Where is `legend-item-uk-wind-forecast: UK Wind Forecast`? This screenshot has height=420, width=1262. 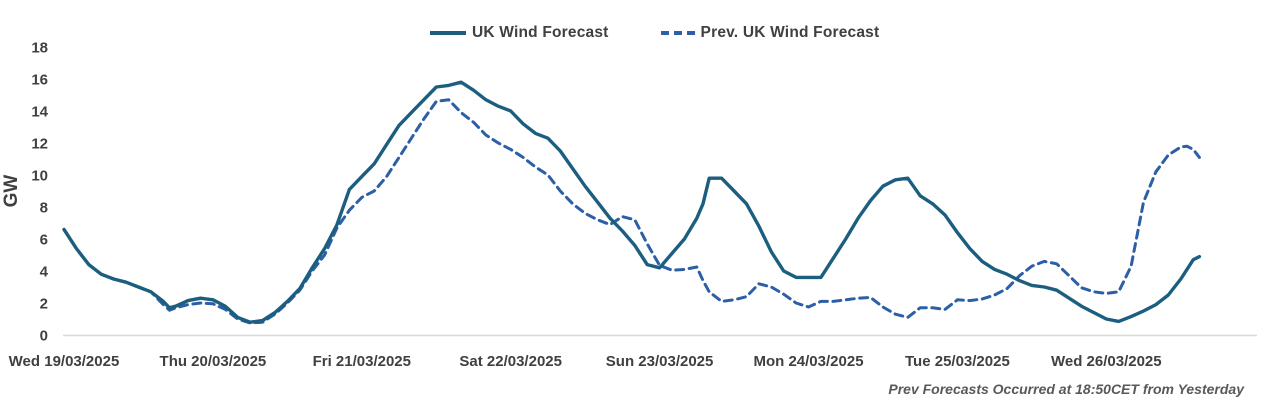
legend-item-uk-wind-forecast: UK Wind Forecast is located at coordinates (519, 33).